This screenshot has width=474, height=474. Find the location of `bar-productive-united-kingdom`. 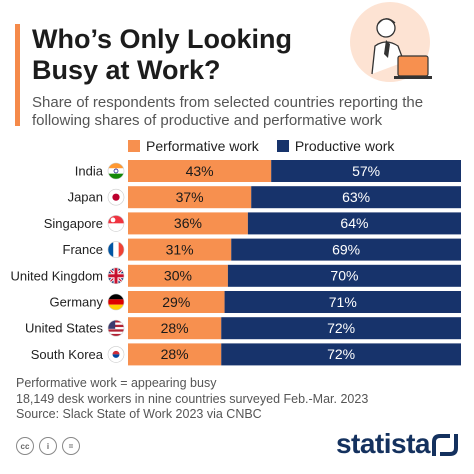

bar-productive-united-kingdom is located at coordinates (344, 275).